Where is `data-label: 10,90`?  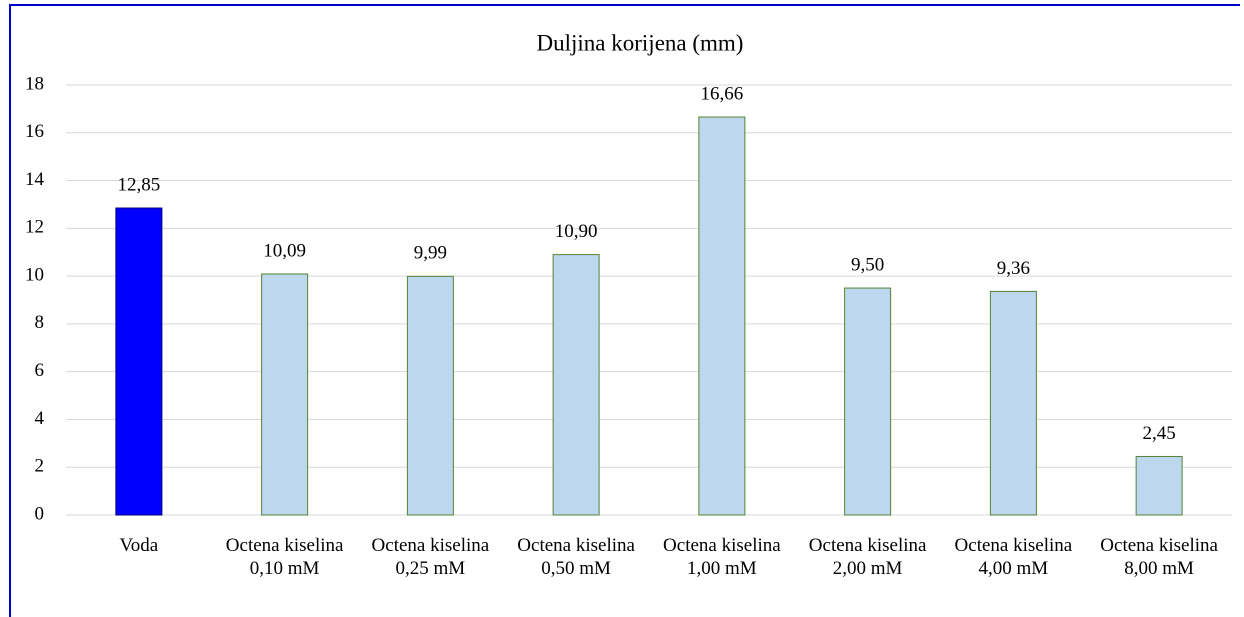
data-label: 10,90 is located at coordinates (576, 231).